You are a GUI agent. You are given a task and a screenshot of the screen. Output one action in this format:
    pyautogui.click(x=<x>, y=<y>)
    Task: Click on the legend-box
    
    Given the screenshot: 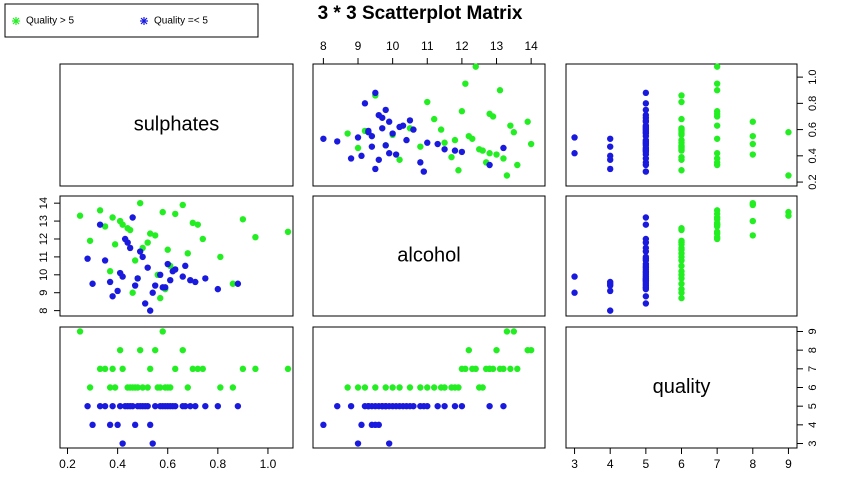 What is the action you would take?
    pyautogui.click(x=131, y=20)
    